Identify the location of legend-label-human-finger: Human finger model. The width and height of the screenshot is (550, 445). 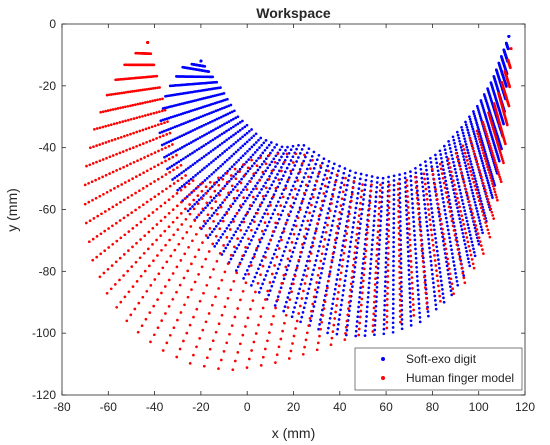
(460, 378).